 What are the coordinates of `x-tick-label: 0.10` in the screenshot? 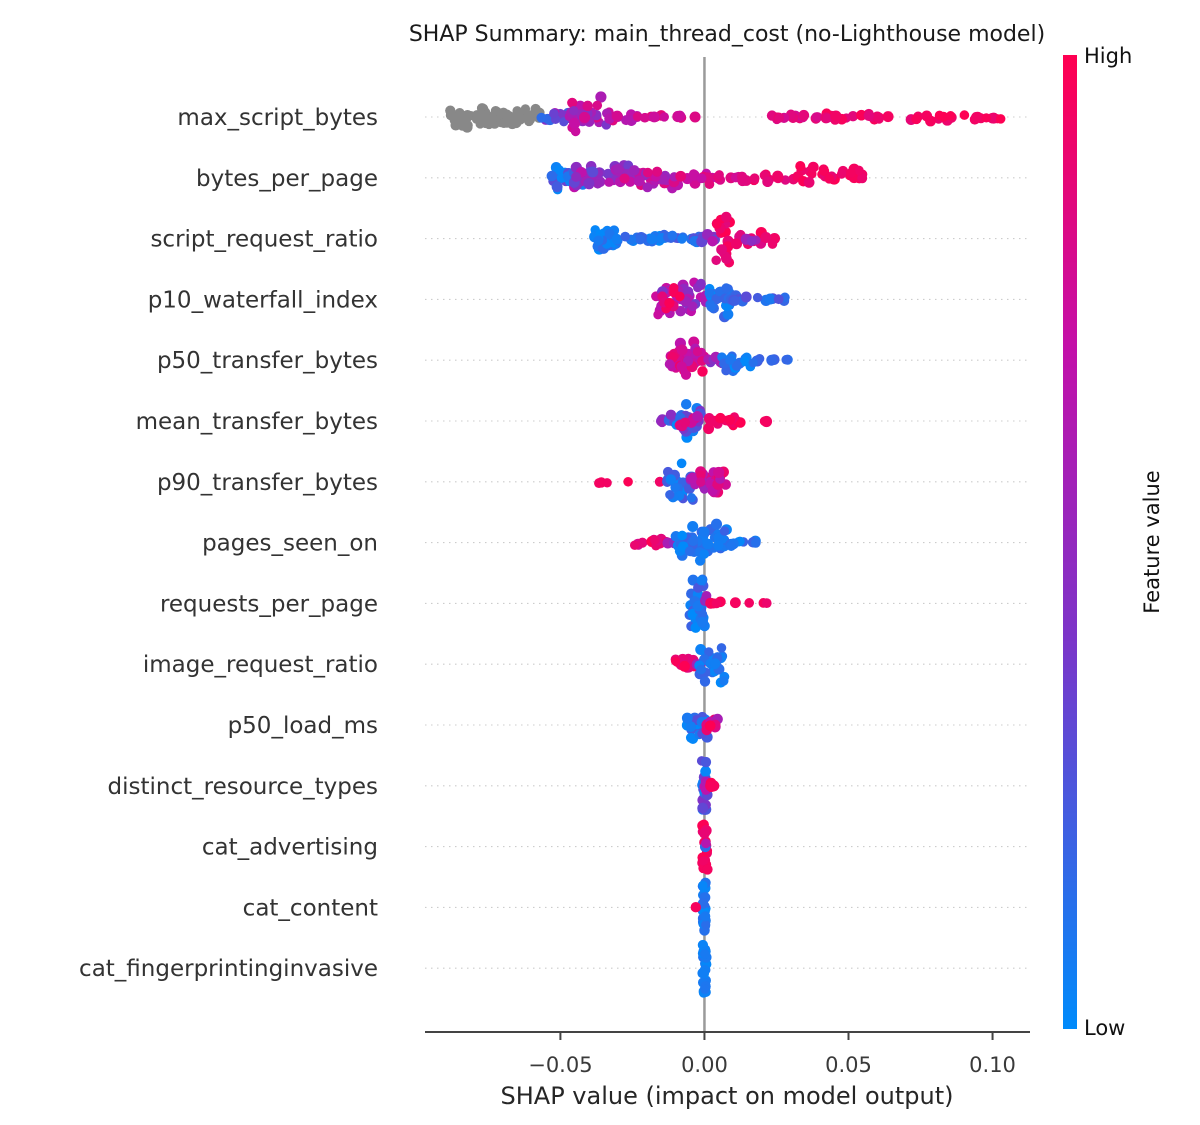 It's located at (992, 1065).